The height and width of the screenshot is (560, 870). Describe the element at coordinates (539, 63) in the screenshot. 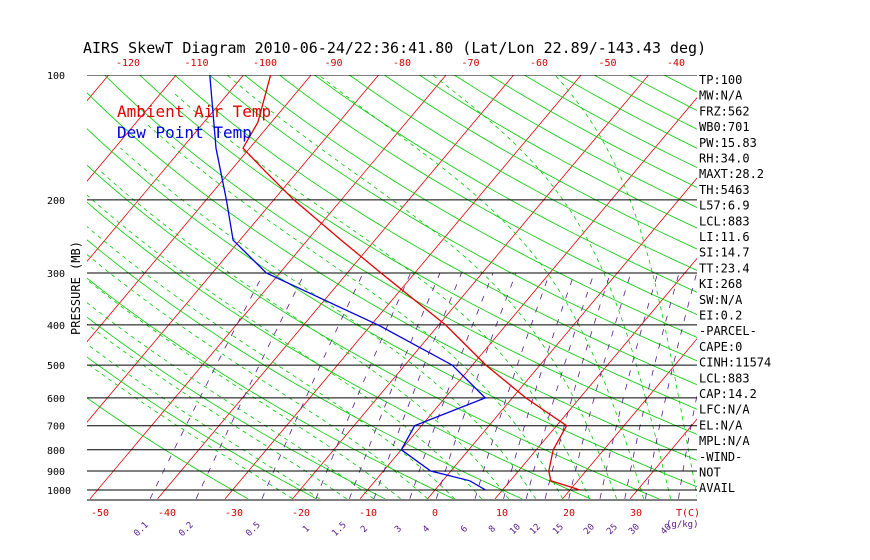

I see `top-temp-tick-label: -60` at that location.